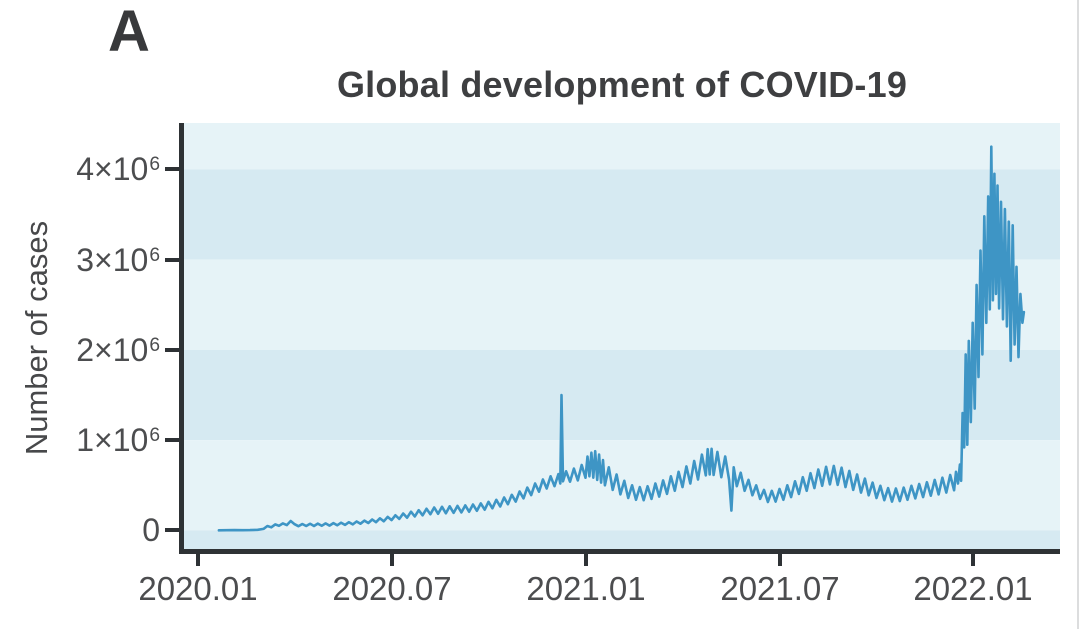 The image size is (1080, 629). Describe the element at coordinates (118, 440) in the screenshot. I see `y-tick-label: 1×106` at that location.